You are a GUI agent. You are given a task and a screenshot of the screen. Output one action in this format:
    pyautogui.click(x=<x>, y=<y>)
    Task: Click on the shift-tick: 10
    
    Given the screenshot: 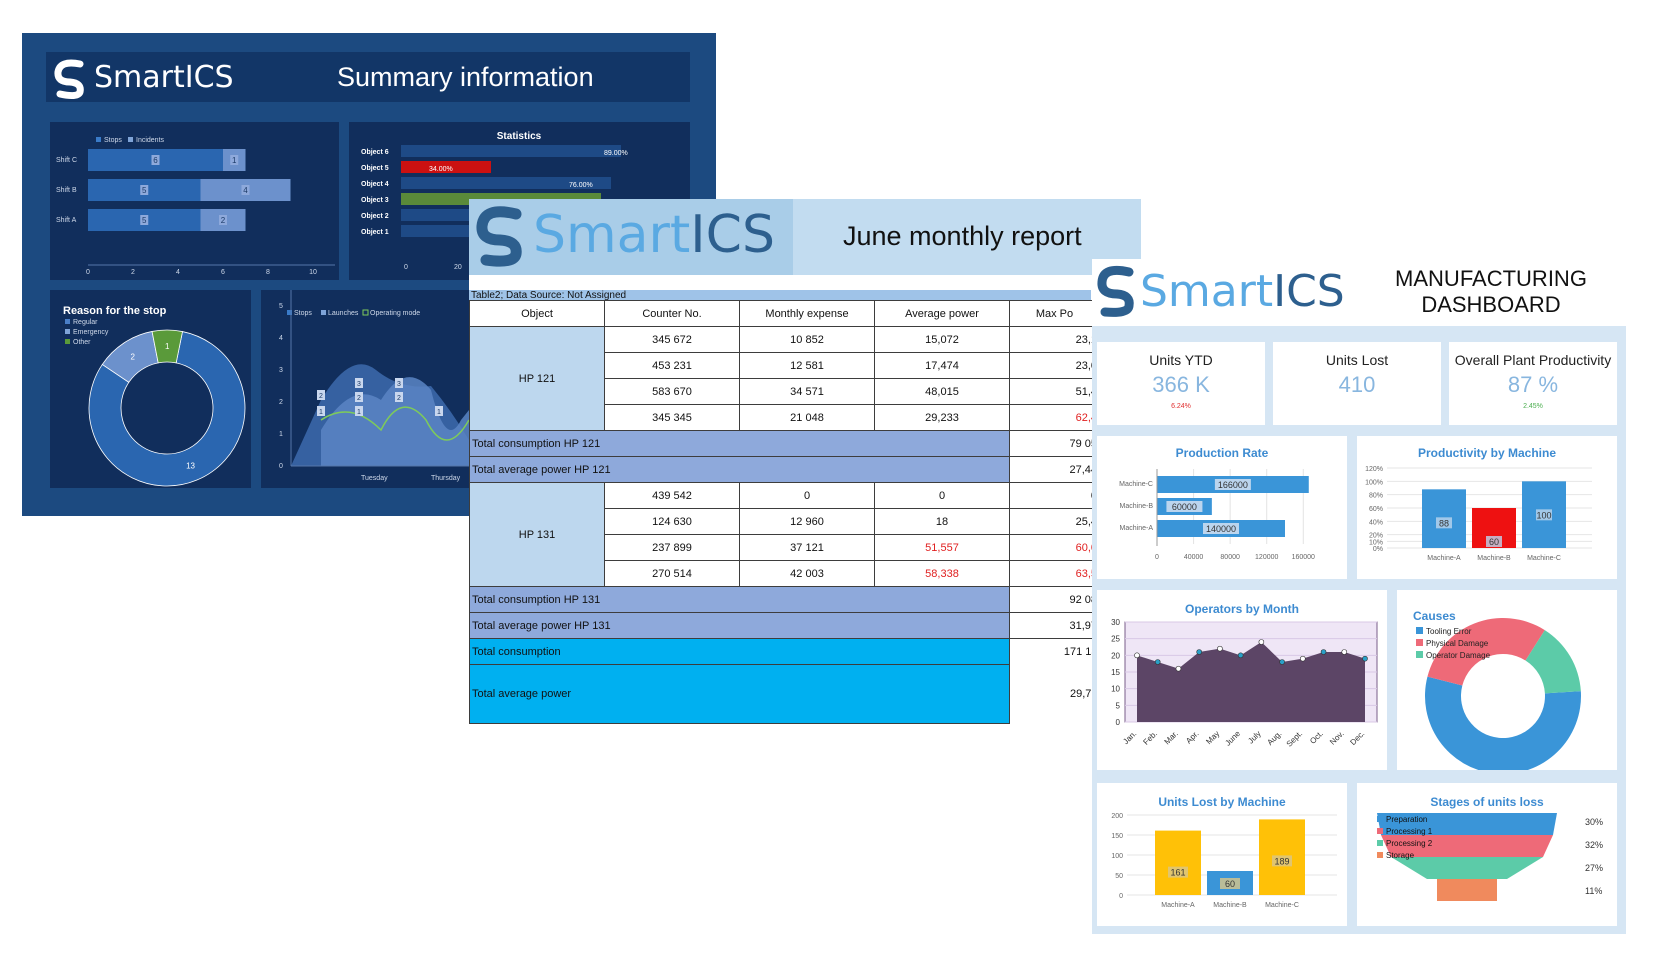 What is the action you would take?
    pyautogui.click(x=313, y=272)
    